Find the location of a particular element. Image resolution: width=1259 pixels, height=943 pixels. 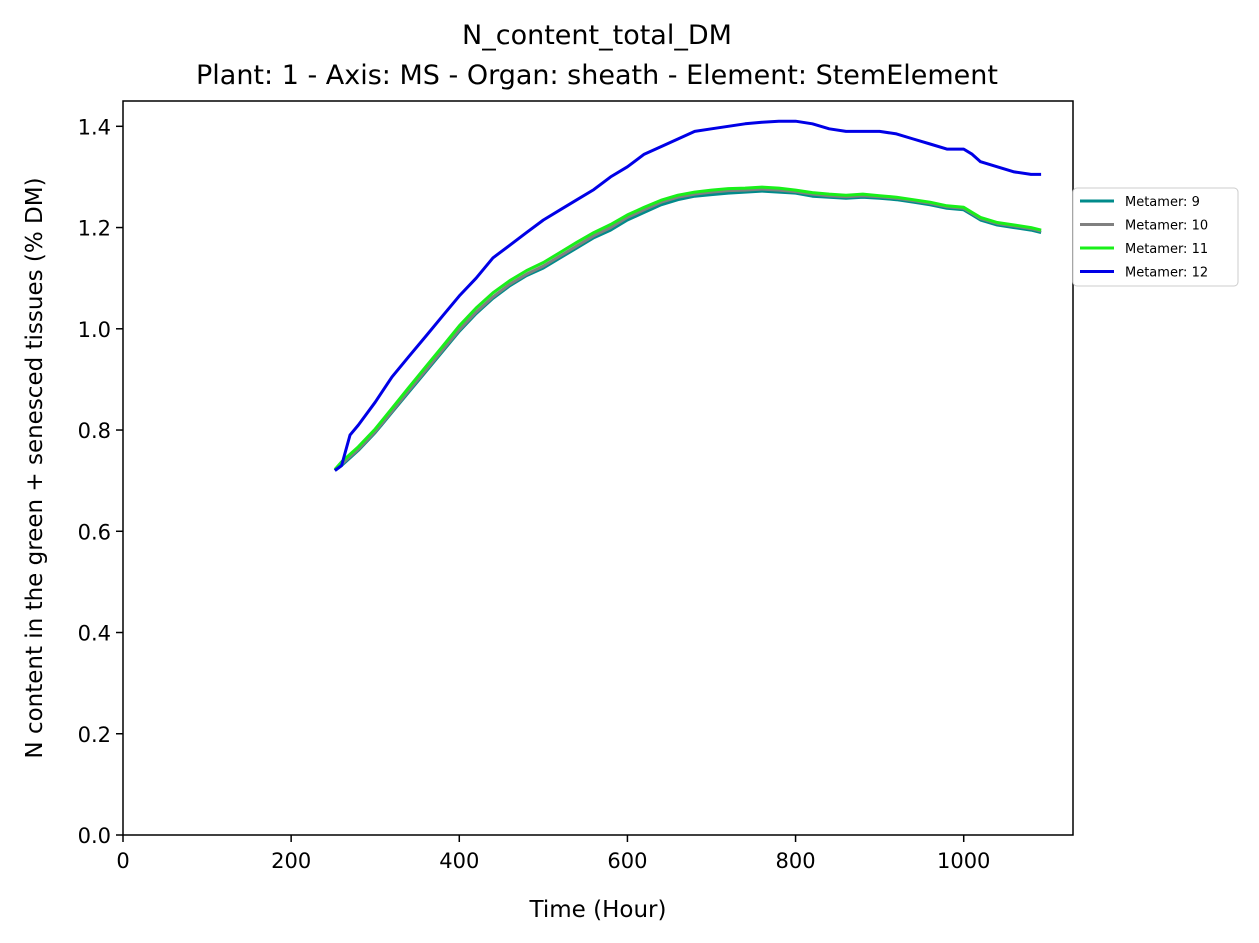

y-tick-label: 0.0 is located at coordinates (94, 836).